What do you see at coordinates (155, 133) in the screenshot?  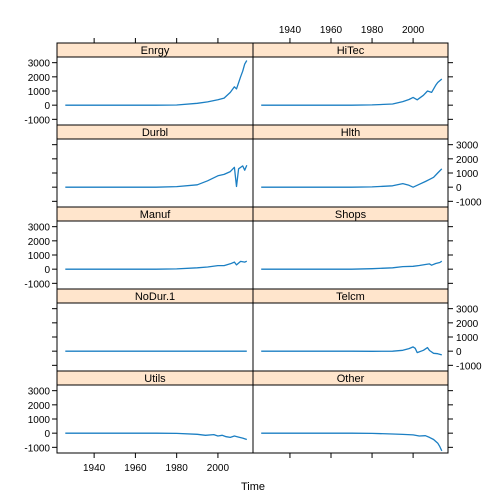 I see `panel-strip-label: Durbl` at bounding box center [155, 133].